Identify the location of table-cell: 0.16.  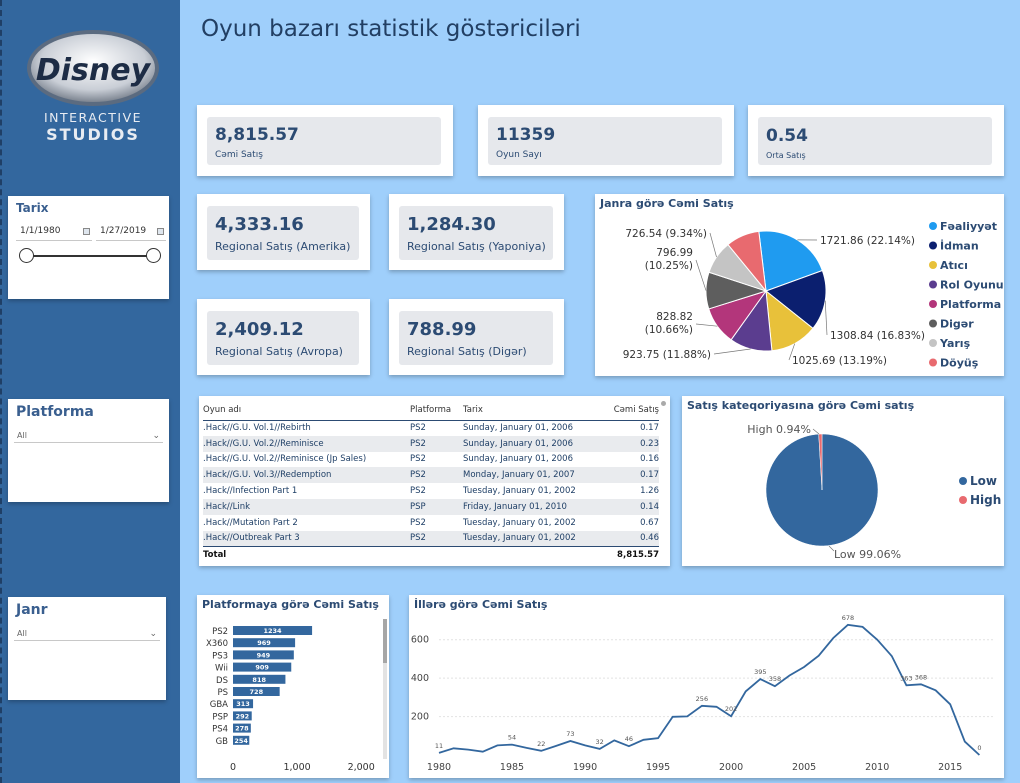
(649, 459).